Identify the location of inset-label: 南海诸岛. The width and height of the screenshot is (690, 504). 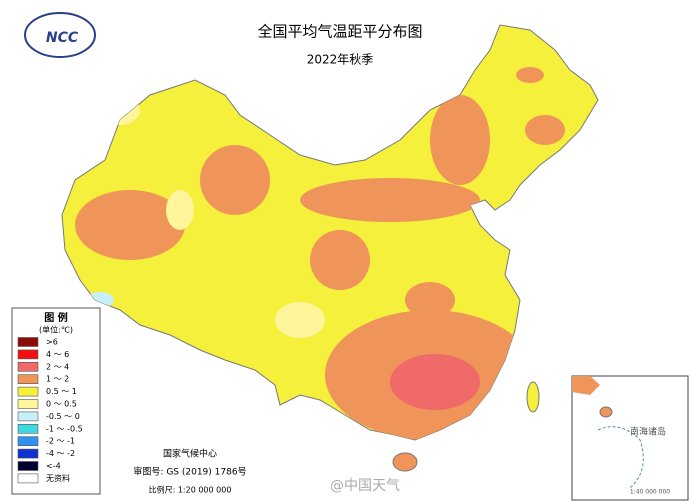
(648, 432).